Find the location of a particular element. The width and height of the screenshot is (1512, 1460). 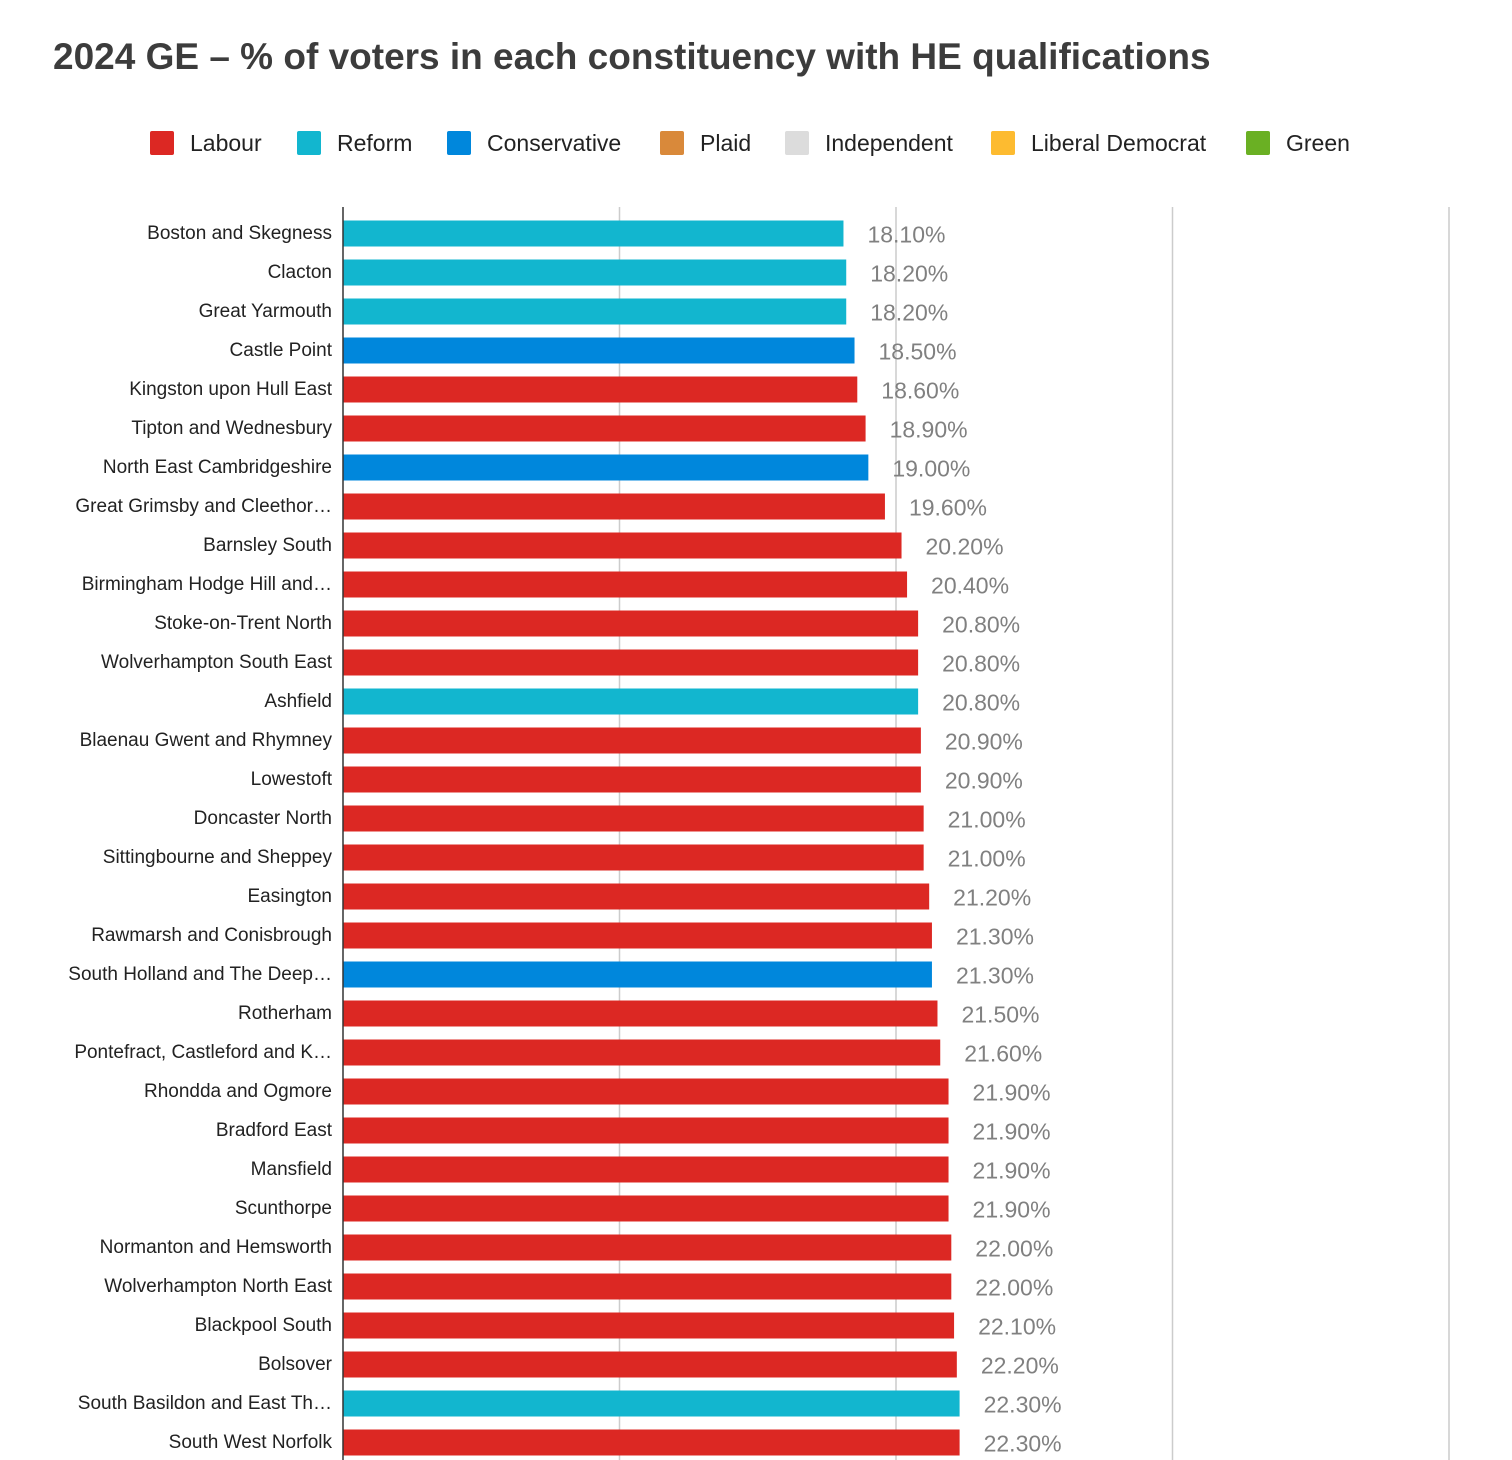

legend-swatch-reform is located at coordinates (309, 143).